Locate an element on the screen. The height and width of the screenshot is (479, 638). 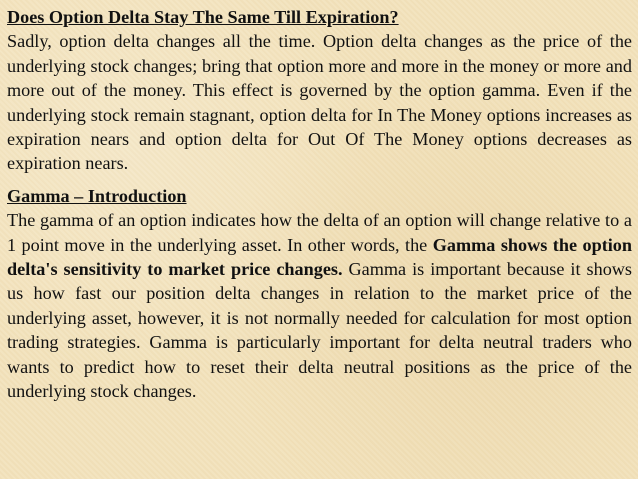
section-spacer is located at coordinates (319, 180).